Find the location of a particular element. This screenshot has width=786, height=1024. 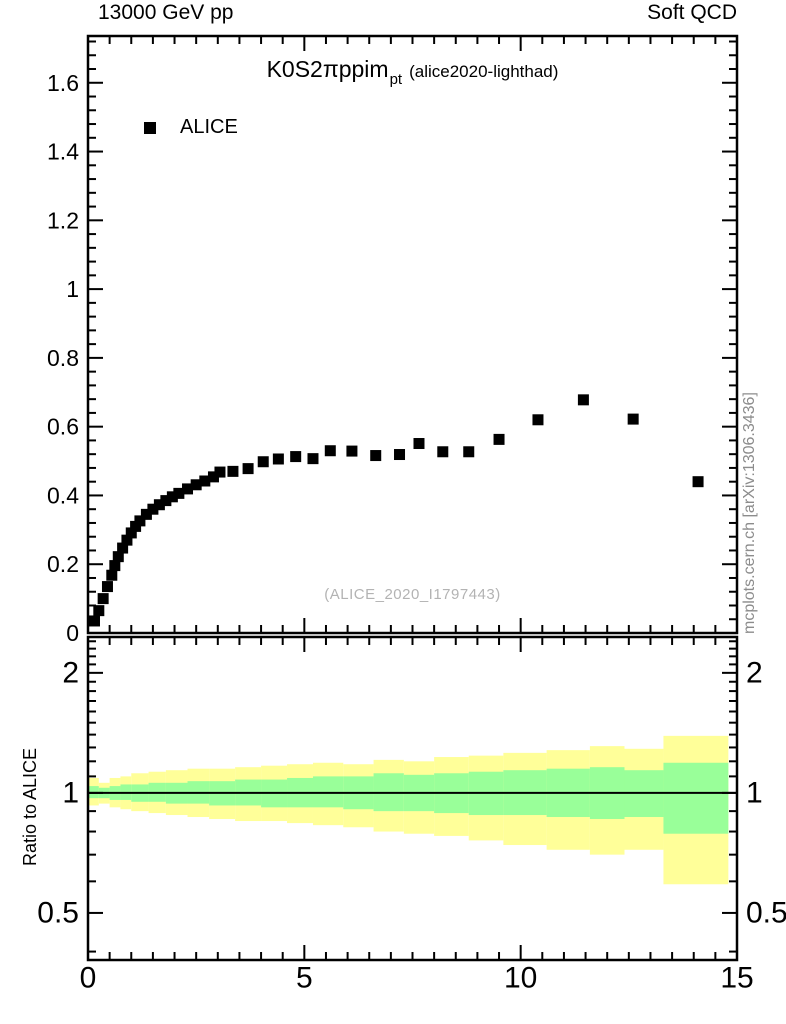

legend: ALICE is located at coordinates (191, 127).